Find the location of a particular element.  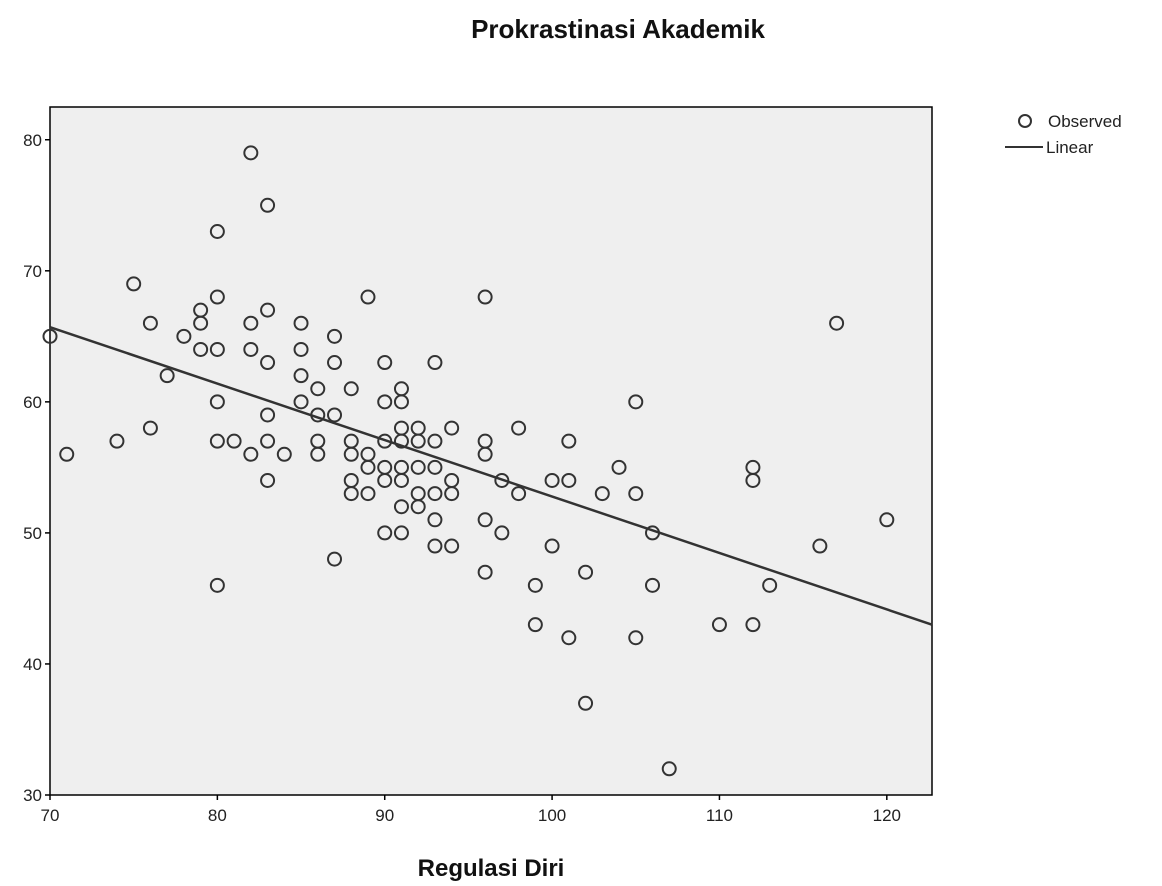

x-tick-label: 110 is located at coordinates (719, 815).